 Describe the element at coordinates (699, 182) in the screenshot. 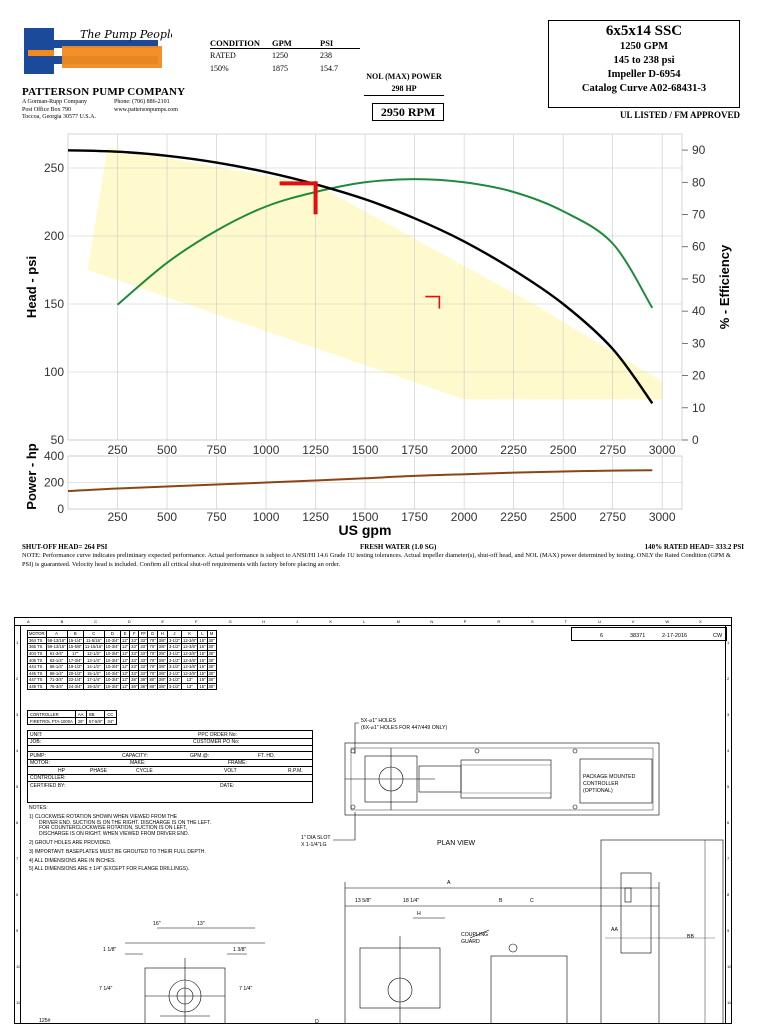

I see `y2-tick-label: 80` at that location.